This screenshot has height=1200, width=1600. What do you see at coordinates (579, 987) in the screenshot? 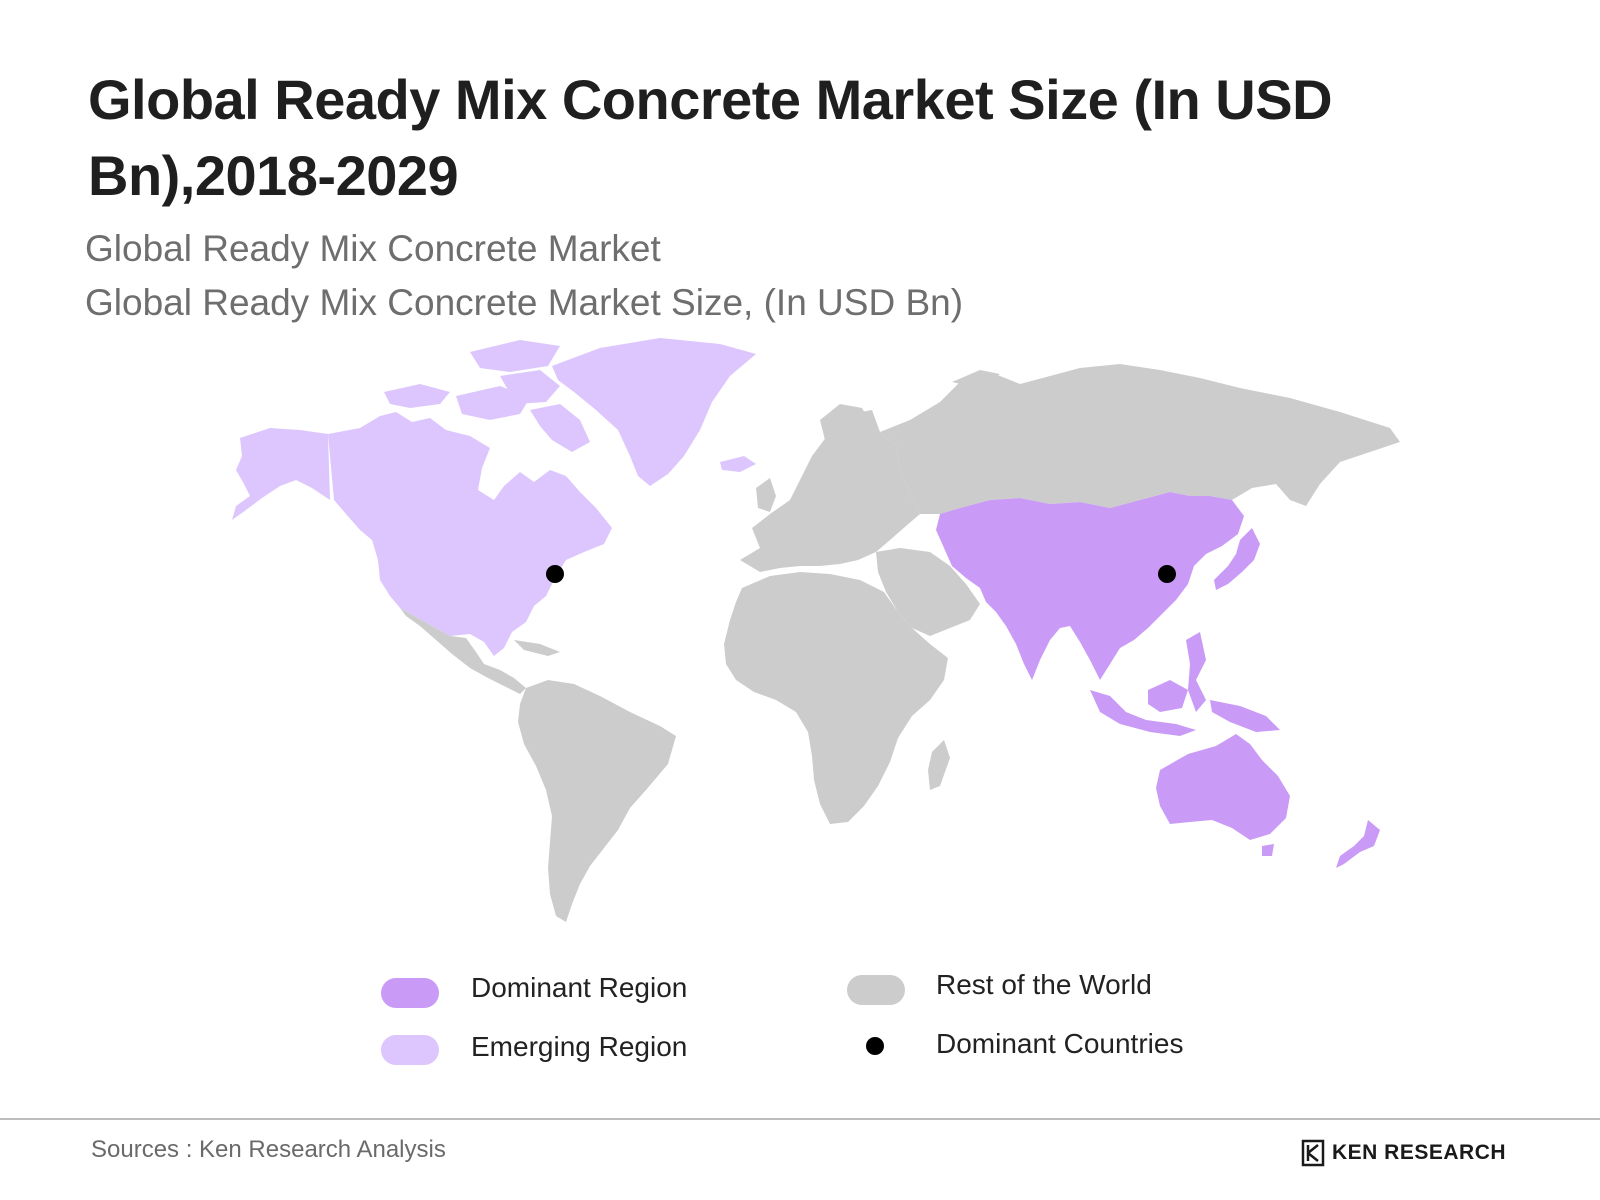
I see `legend-label-dominant: Dominant Region` at bounding box center [579, 987].